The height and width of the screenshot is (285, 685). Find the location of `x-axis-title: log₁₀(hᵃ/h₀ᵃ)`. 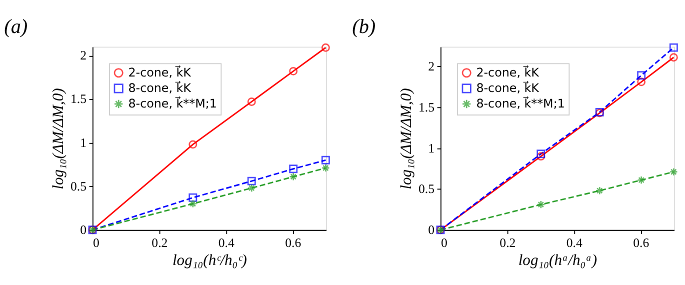

x-axis-title: log₁₀(hᵃ/h₀ᵃ) is located at coordinates (558, 261).